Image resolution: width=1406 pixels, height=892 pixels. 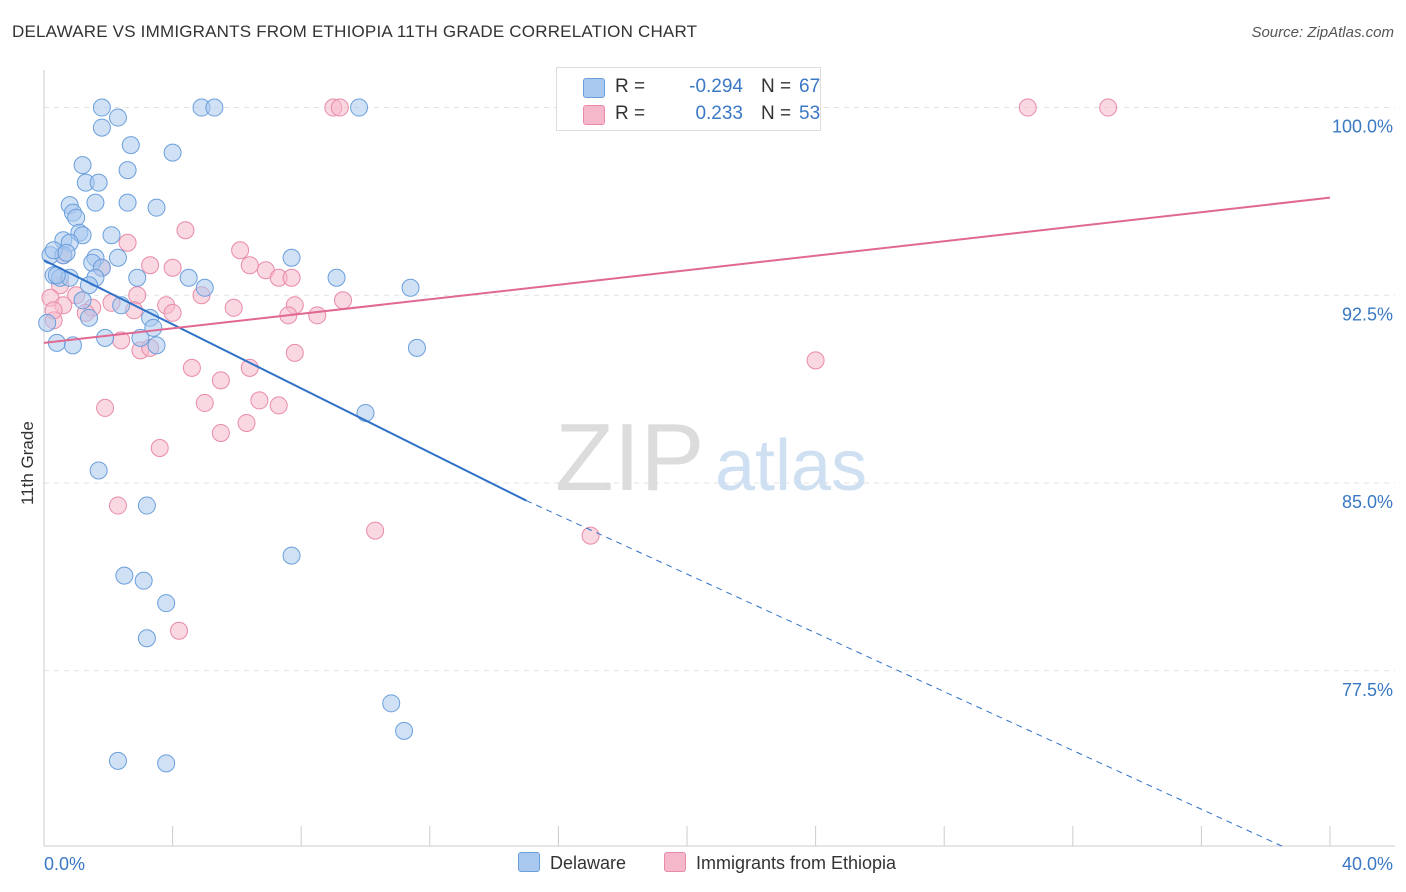 What do you see at coordinates (719, 113) in the screenshot?
I see `legend-r-value: 0.233` at bounding box center [719, 113].